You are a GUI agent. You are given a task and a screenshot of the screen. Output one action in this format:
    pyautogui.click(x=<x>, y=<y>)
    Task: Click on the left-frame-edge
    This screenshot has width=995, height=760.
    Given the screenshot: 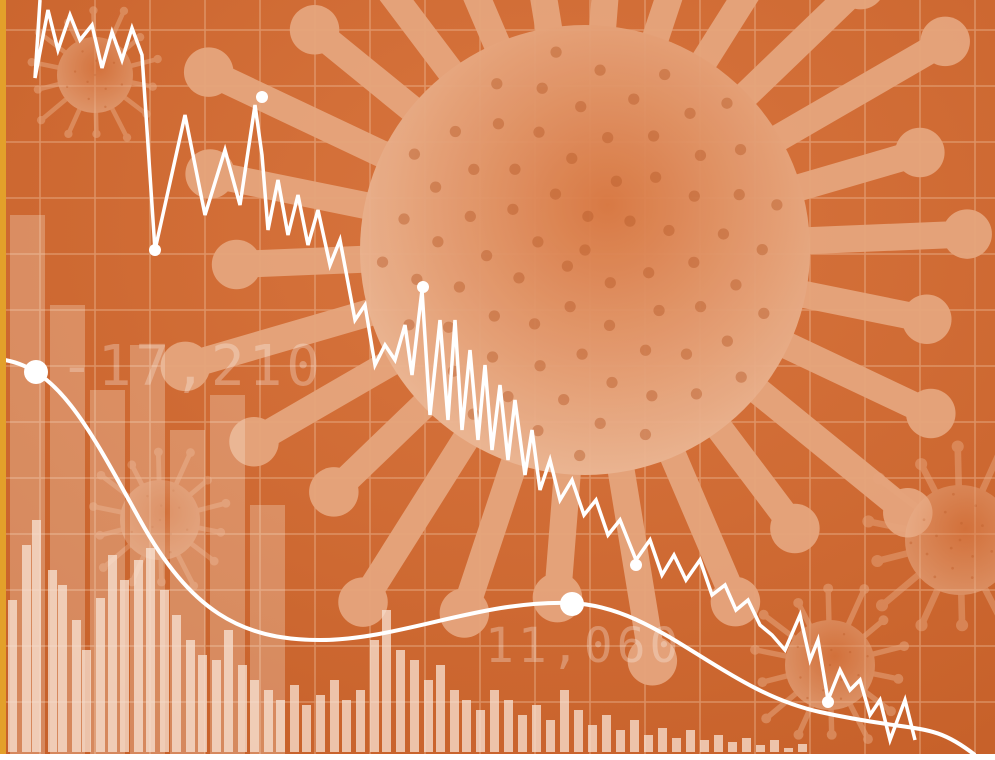 What is the action you would take?
    pyautogui.click(x=3, y=380)
    